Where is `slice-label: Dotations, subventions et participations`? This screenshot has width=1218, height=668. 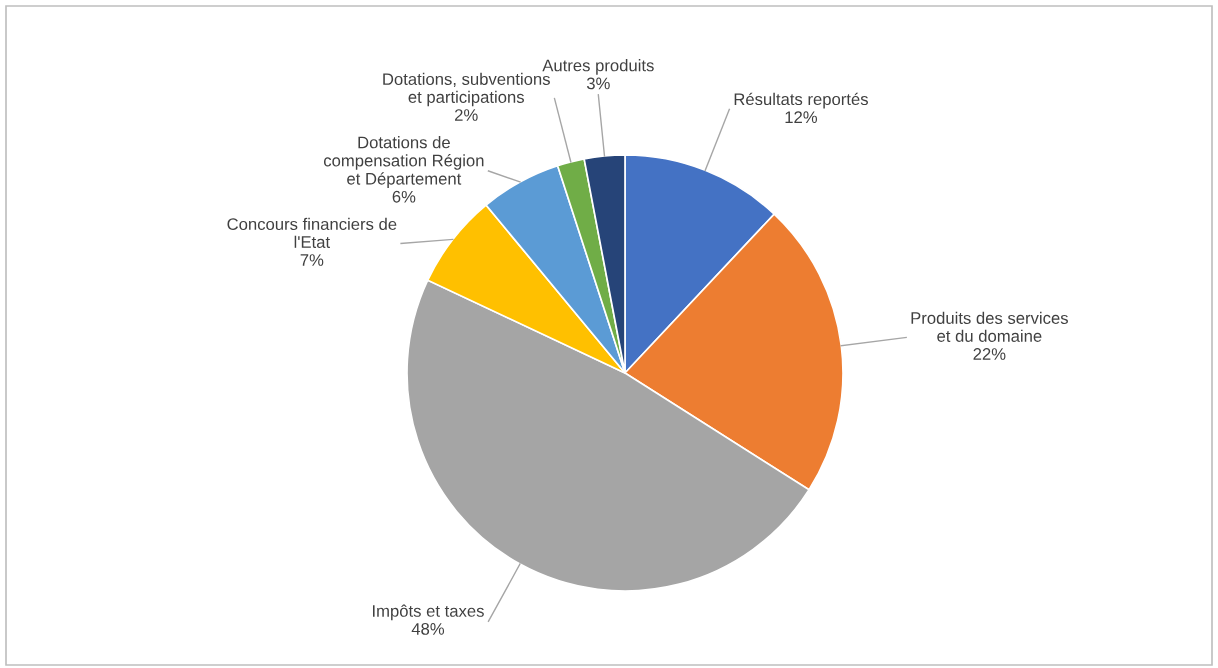
slice-label: Dotations, subventions et participations is located at coordinates (466, 89).